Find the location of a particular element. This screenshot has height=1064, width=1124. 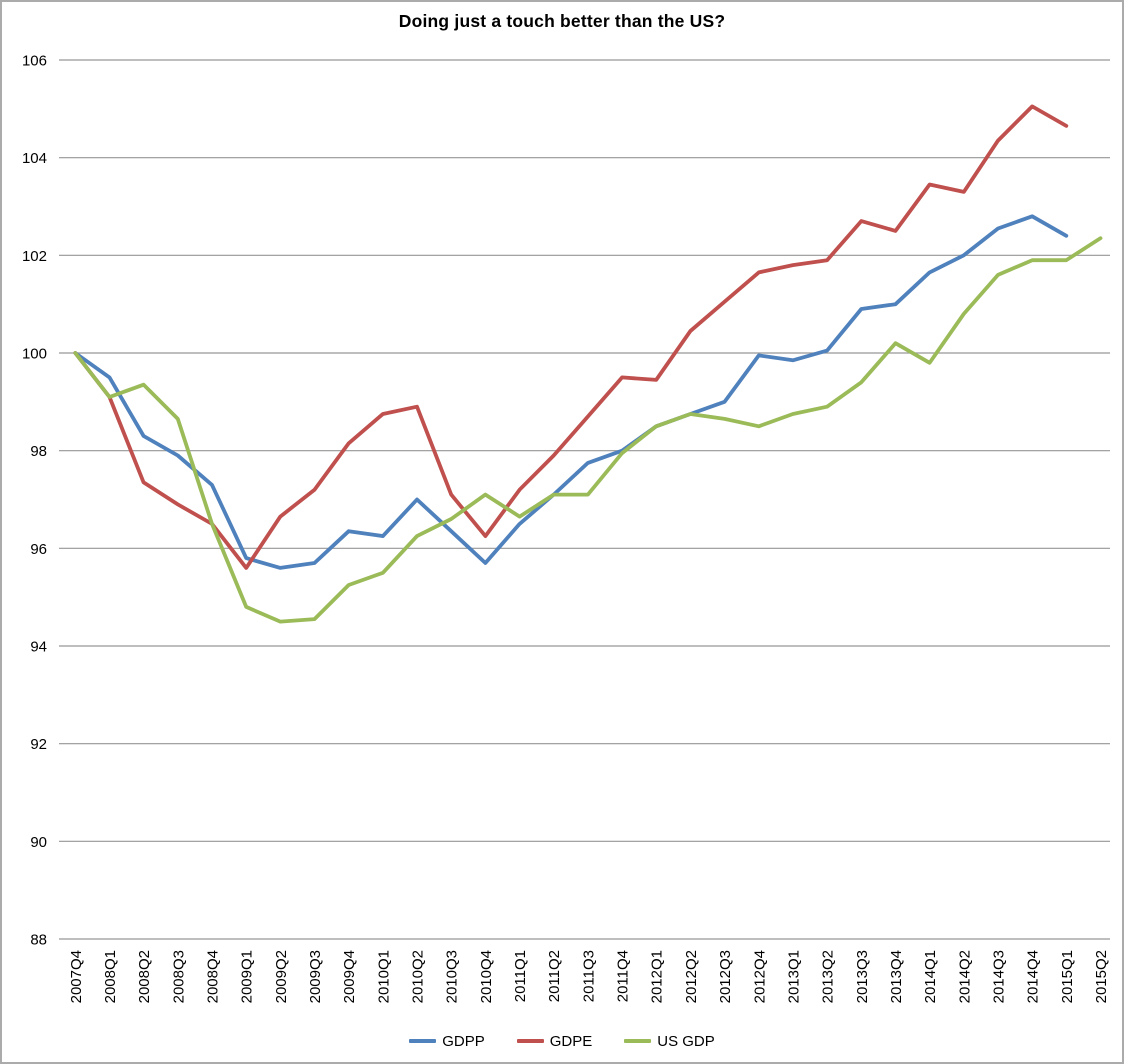

x-axis-label-2007Q4: 2007Q4 is located at coordinates (76, 976).